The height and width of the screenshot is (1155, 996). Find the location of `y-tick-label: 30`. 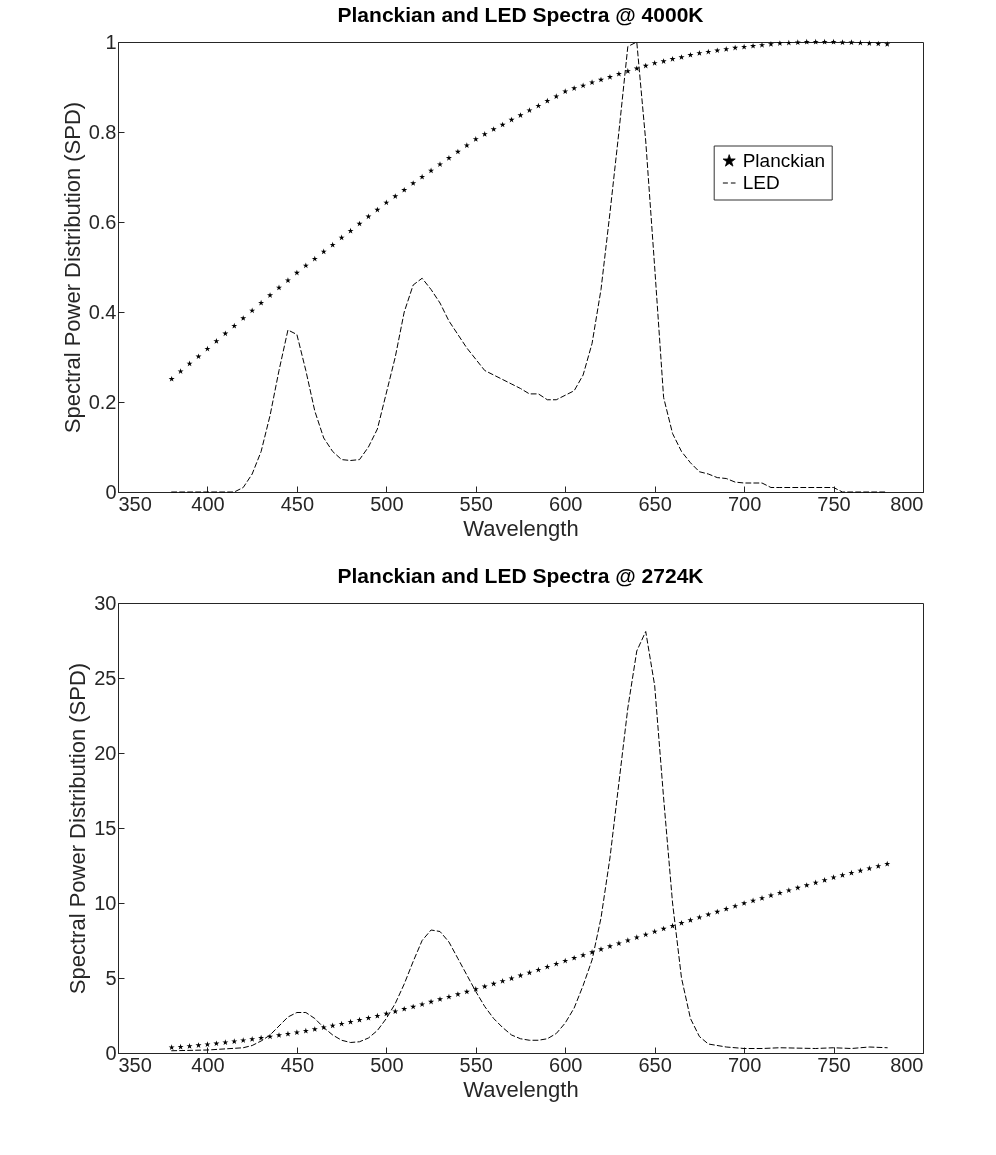

y-tick-label: 30 is located at coordinates (105, 602).